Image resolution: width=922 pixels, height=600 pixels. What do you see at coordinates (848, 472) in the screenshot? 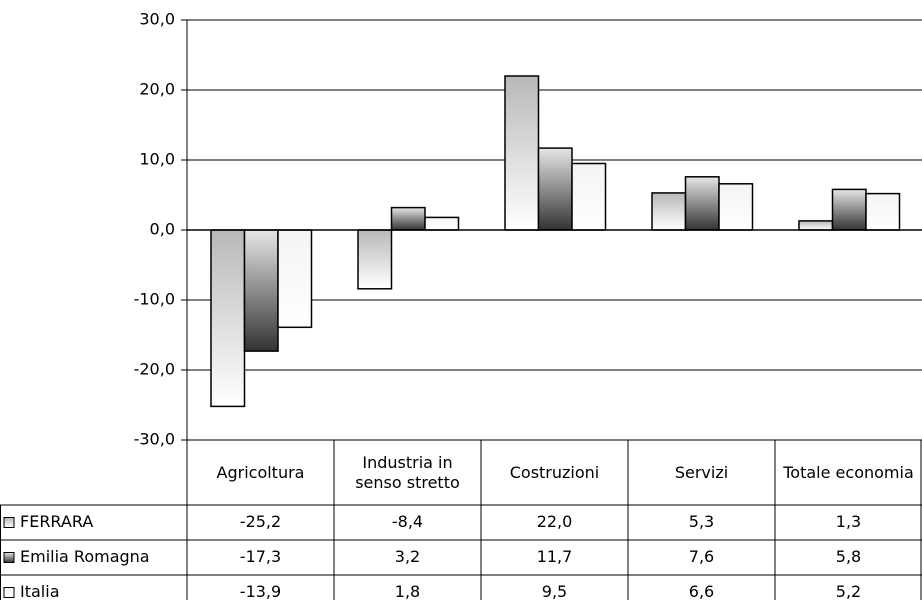
I see `category-label: Totale economia` at bounding box center [848, 472].